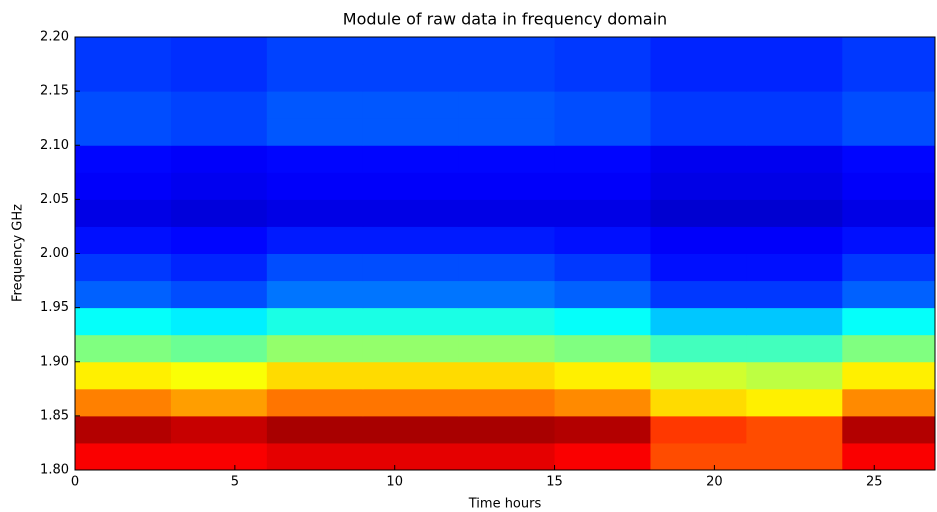 This screenshot has height=512, width=937. Describe the element at coordinates (554, 482) in the screenshot. I see `x-tick-label: 15` at that location.